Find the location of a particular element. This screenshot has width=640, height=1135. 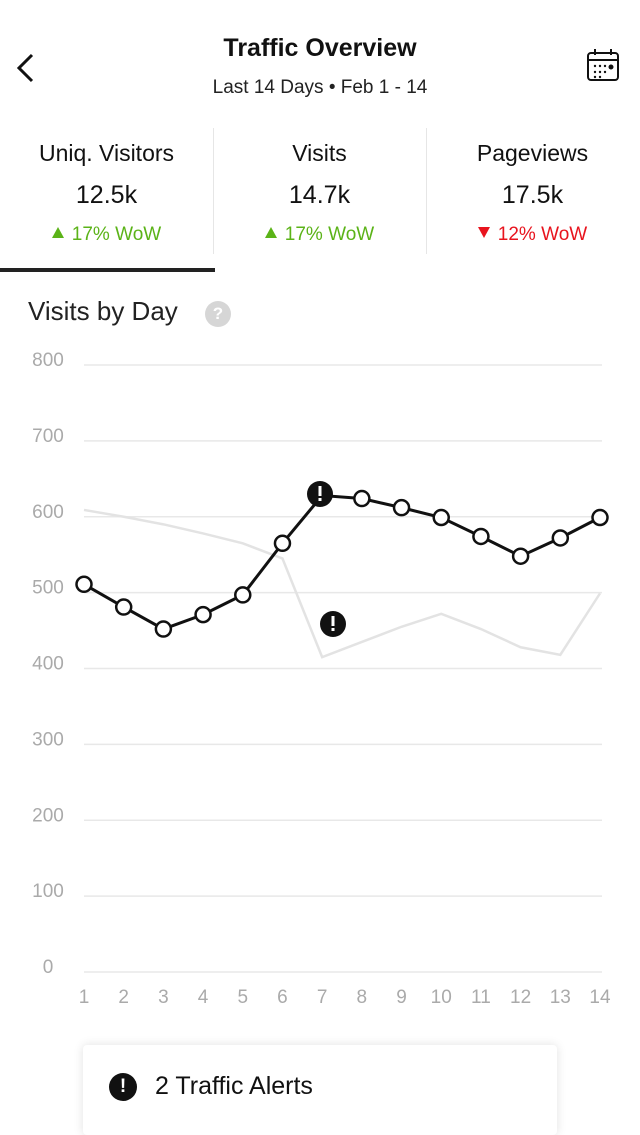

calendar-button is located at coordinates (603, 65).